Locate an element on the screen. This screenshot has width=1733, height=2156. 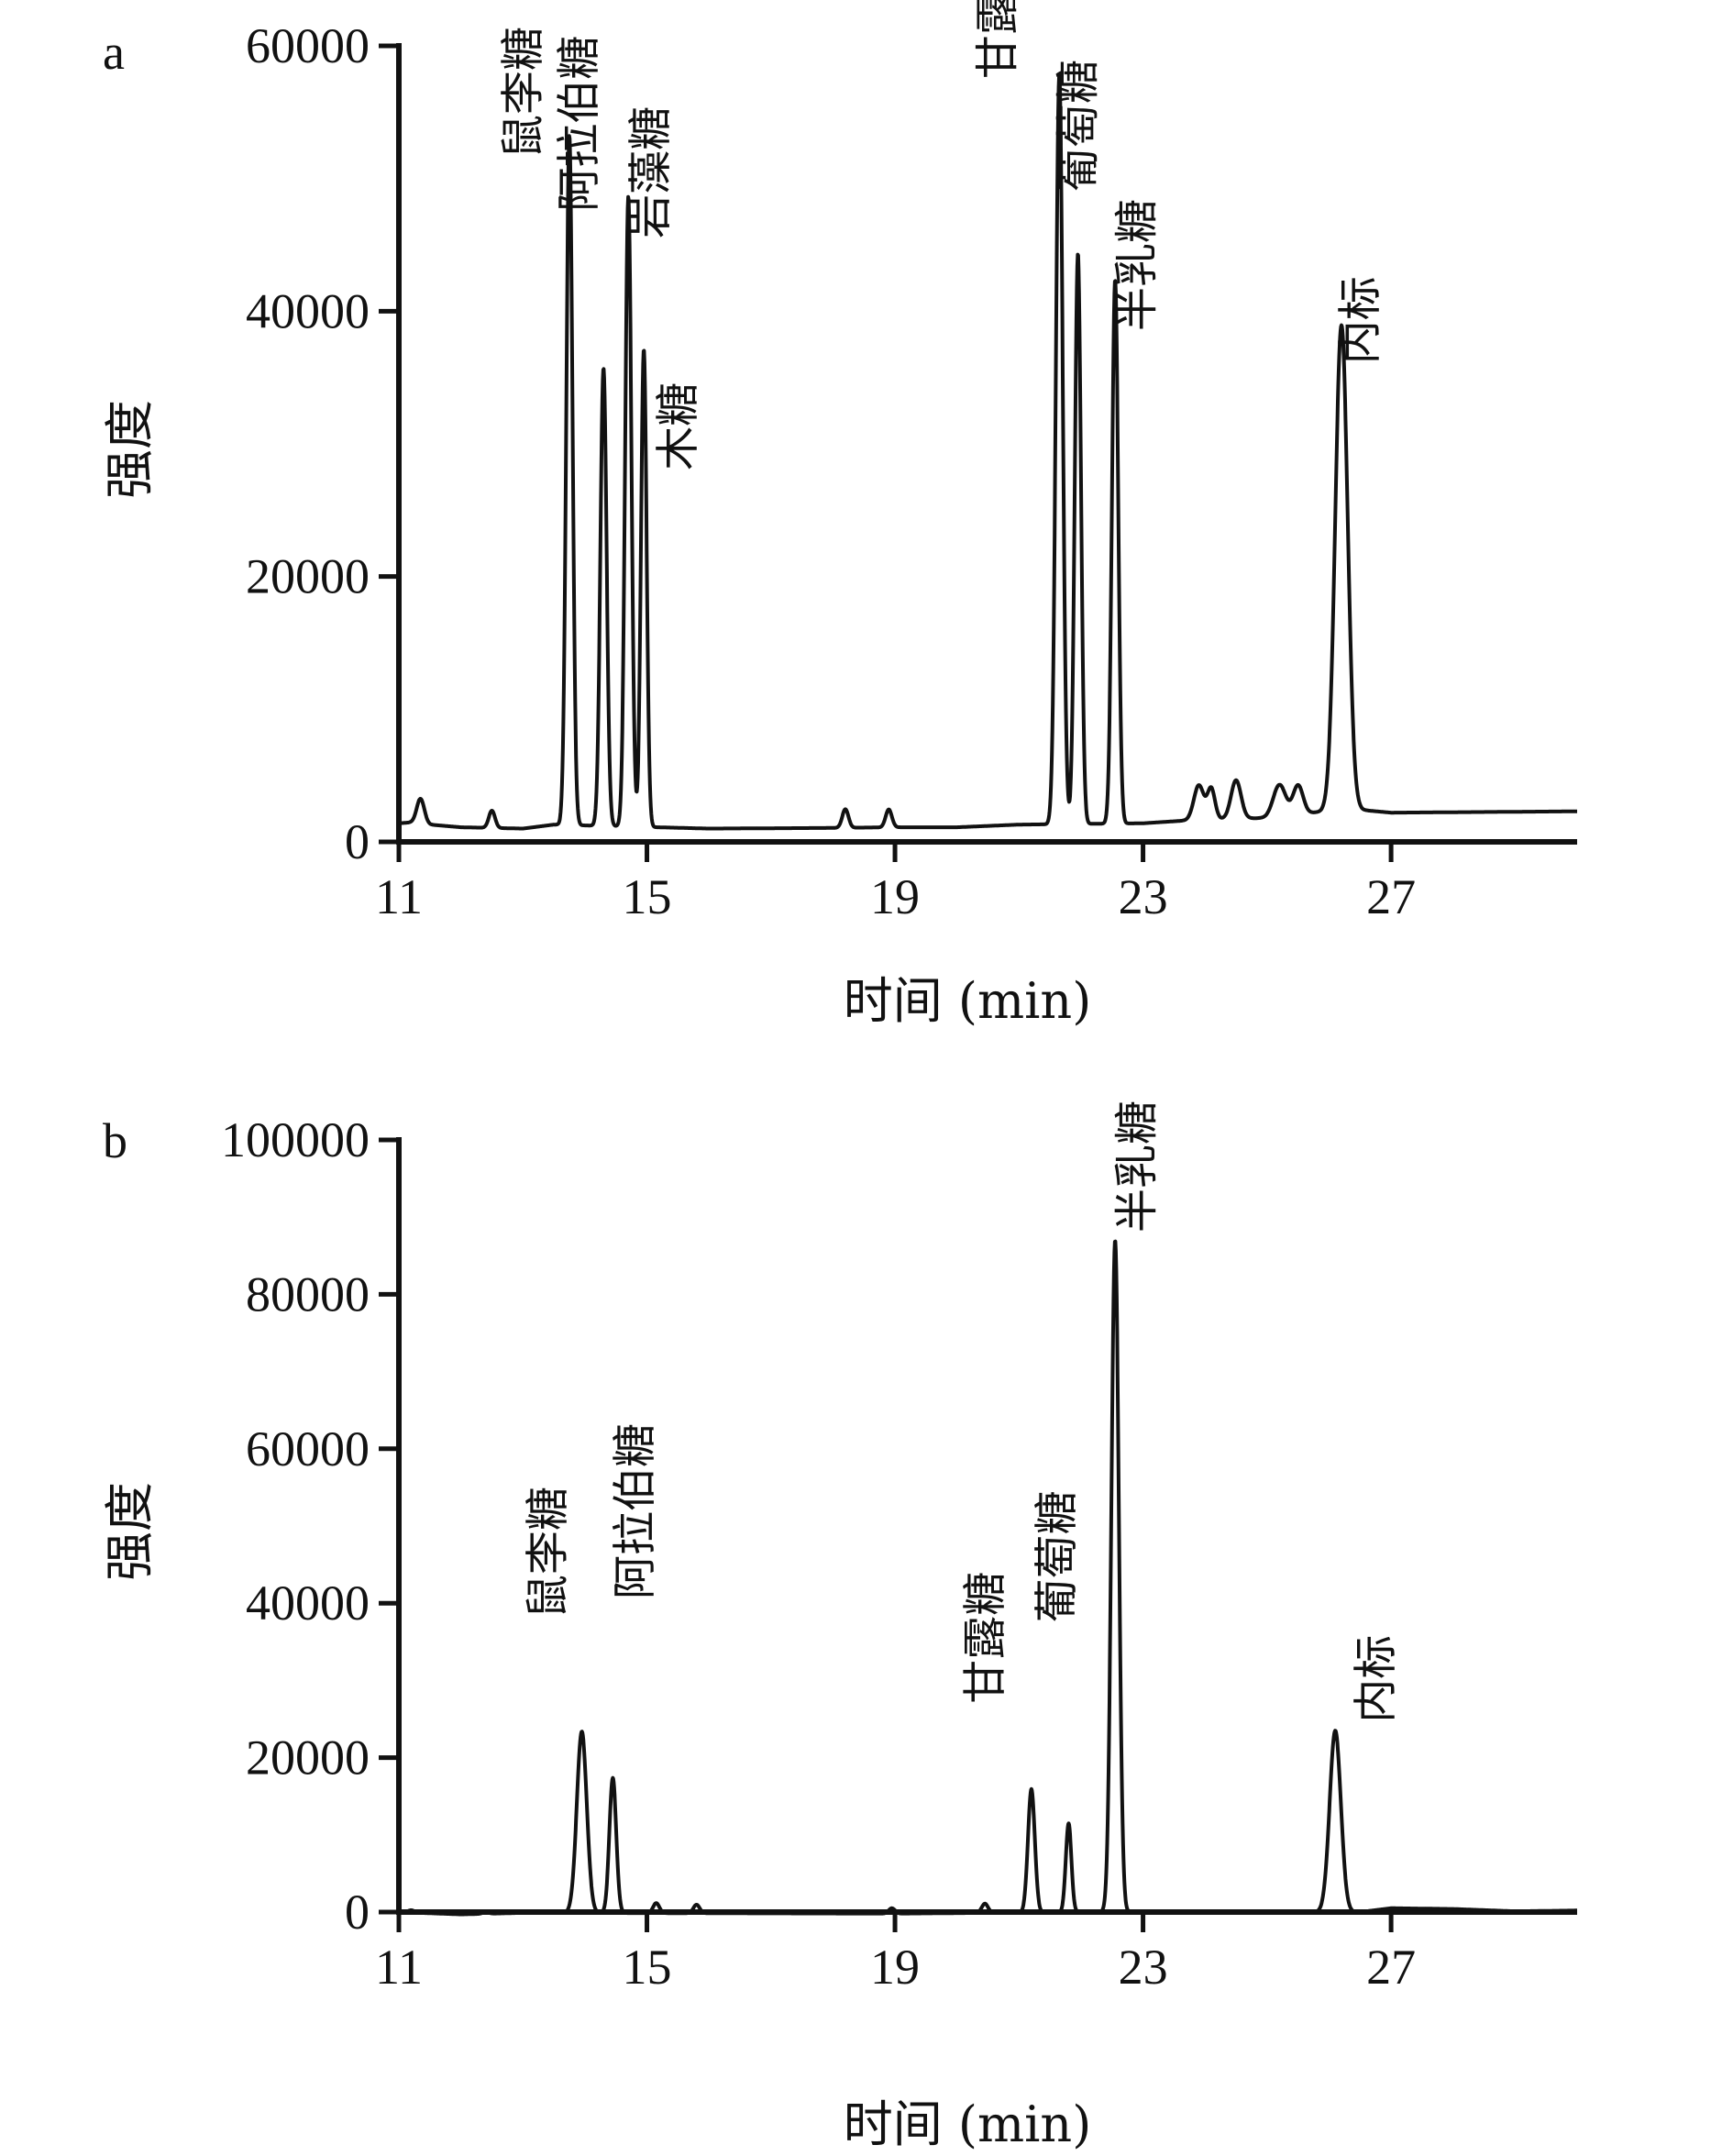
y-tick-label: 80000 is located at coordinates (308, 1294).